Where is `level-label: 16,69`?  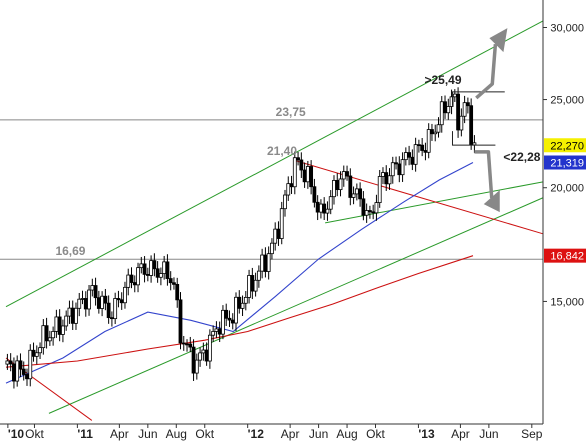
level-label: 16,69 is located at coordinates (70, 251).